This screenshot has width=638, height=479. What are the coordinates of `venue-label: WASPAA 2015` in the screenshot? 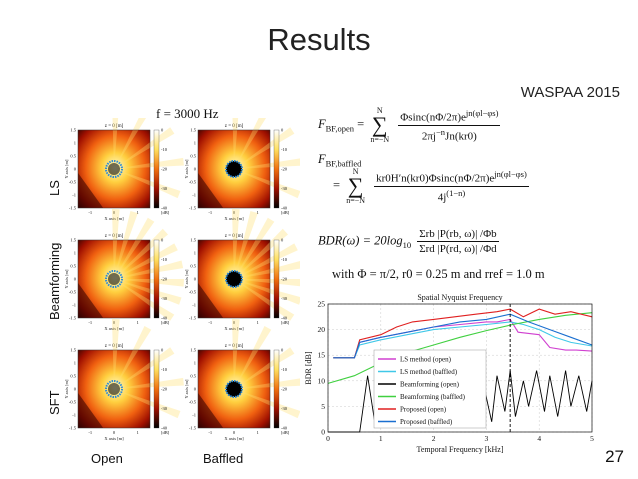 It's located at (570, 92).